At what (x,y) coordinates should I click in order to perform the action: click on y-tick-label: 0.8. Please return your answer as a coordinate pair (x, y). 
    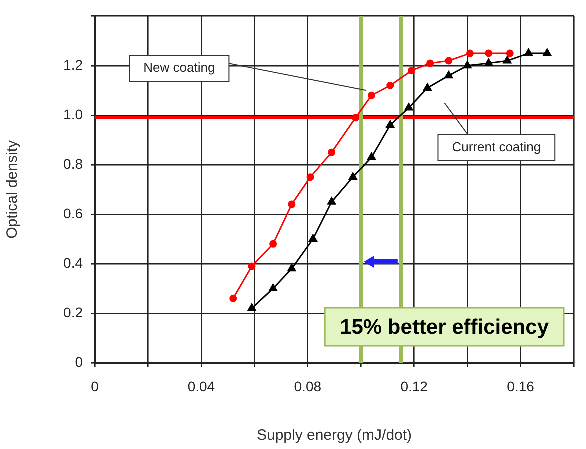
    Looking at the image, I should click on (74, 164).